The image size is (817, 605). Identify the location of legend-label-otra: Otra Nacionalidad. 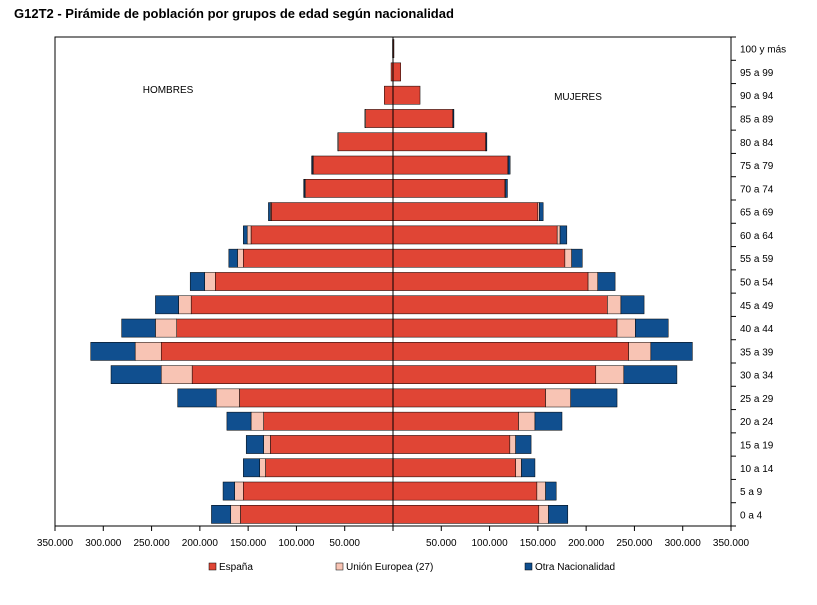
(575, 567).